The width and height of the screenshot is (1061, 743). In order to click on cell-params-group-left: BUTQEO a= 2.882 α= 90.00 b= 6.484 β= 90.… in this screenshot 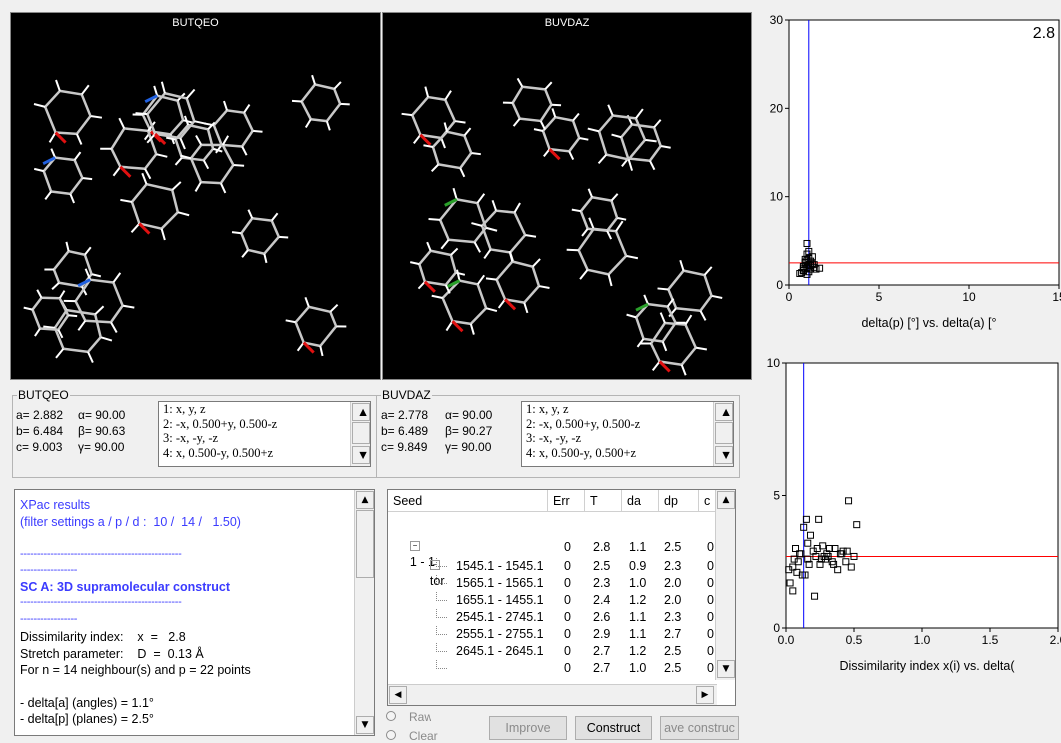, I will do `click(194, 436)`.